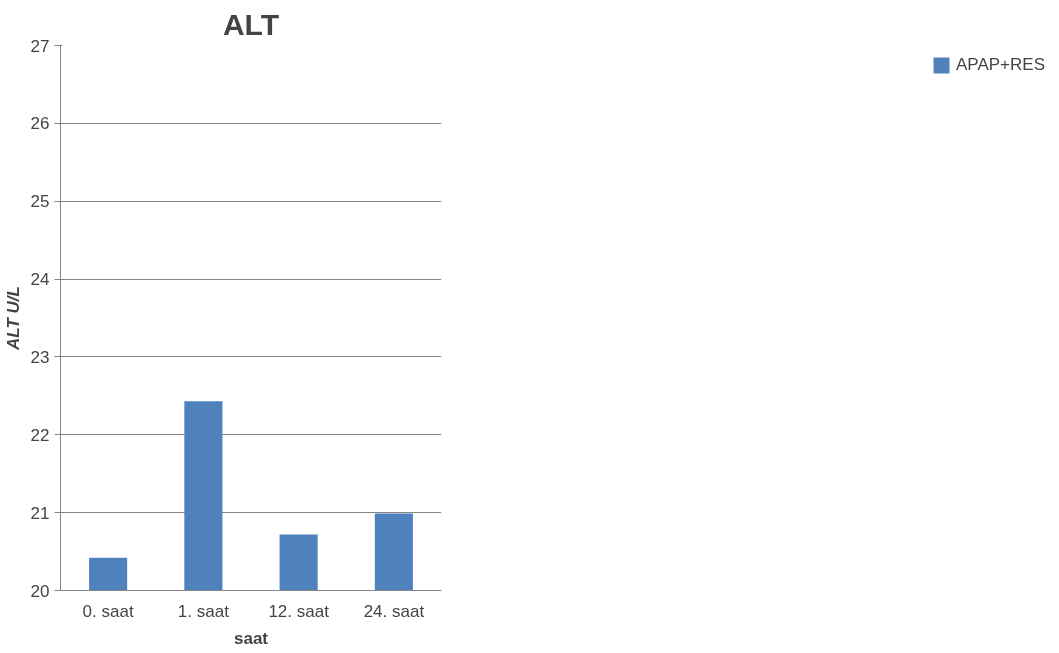 The width and height of the screenshot is (1059, 653). What do you see at coordinates (40, 435) in the screenshot?
I see `y-tick-label: 22` at bounding box center [40, 435].